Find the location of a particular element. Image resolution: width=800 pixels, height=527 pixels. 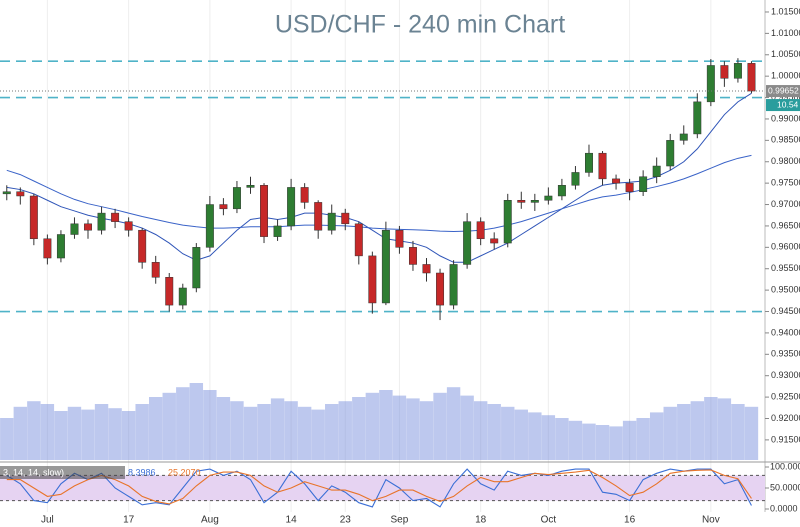

x-tick-label: 16 is located at coordinates (630, 520).